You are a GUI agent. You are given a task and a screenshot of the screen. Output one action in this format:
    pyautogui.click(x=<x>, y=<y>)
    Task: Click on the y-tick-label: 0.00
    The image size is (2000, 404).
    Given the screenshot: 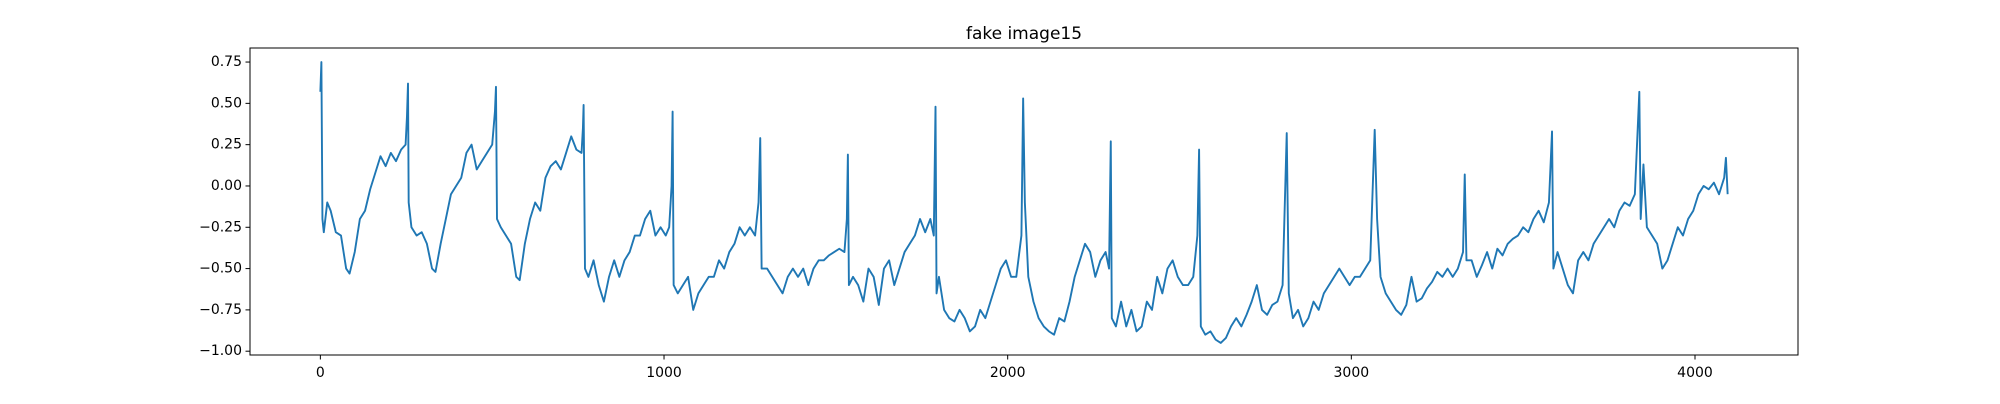 What is the action you would take?
    pyautogui.click(x=226, y=186)
    